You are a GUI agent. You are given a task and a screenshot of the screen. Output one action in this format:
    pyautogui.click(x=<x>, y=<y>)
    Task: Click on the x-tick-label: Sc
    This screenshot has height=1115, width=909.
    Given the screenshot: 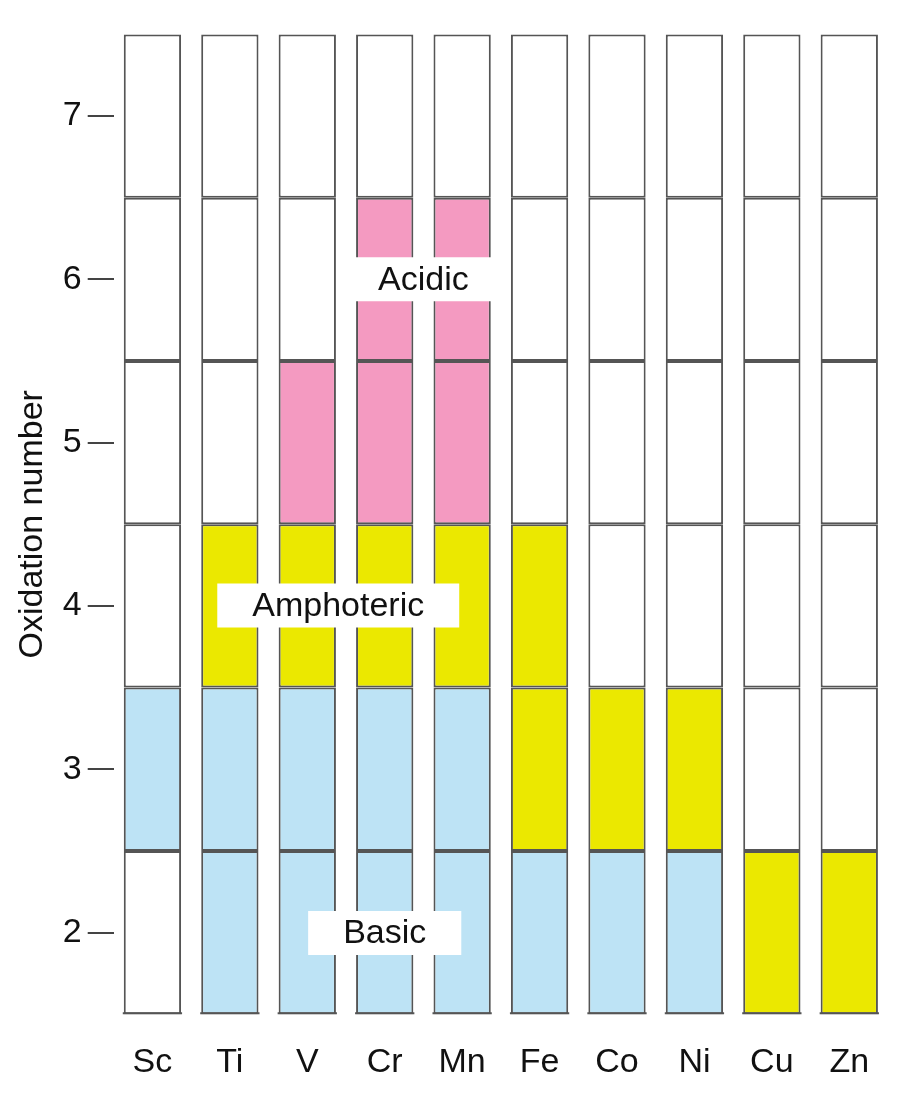 What is the action you would take?
    pyautogui.click(x=152, y=1059)
    